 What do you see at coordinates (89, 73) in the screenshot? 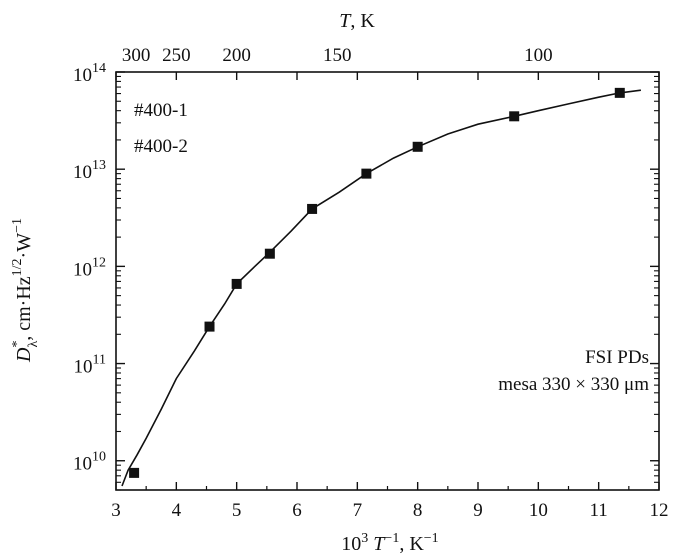
I see `y-tick-label-4: 1014` at bounding box center [89, 73].